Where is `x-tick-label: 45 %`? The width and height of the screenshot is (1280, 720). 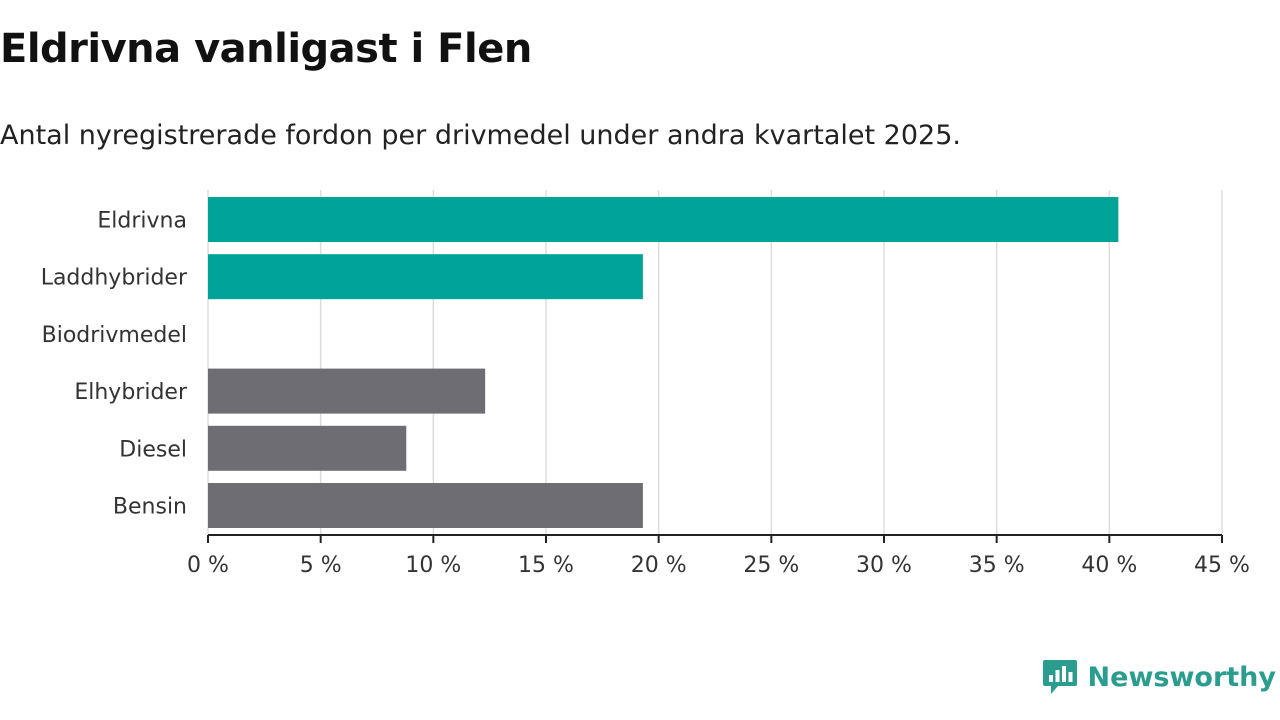
x-tick-label: 45 % is located at coordinates (1222, 565).